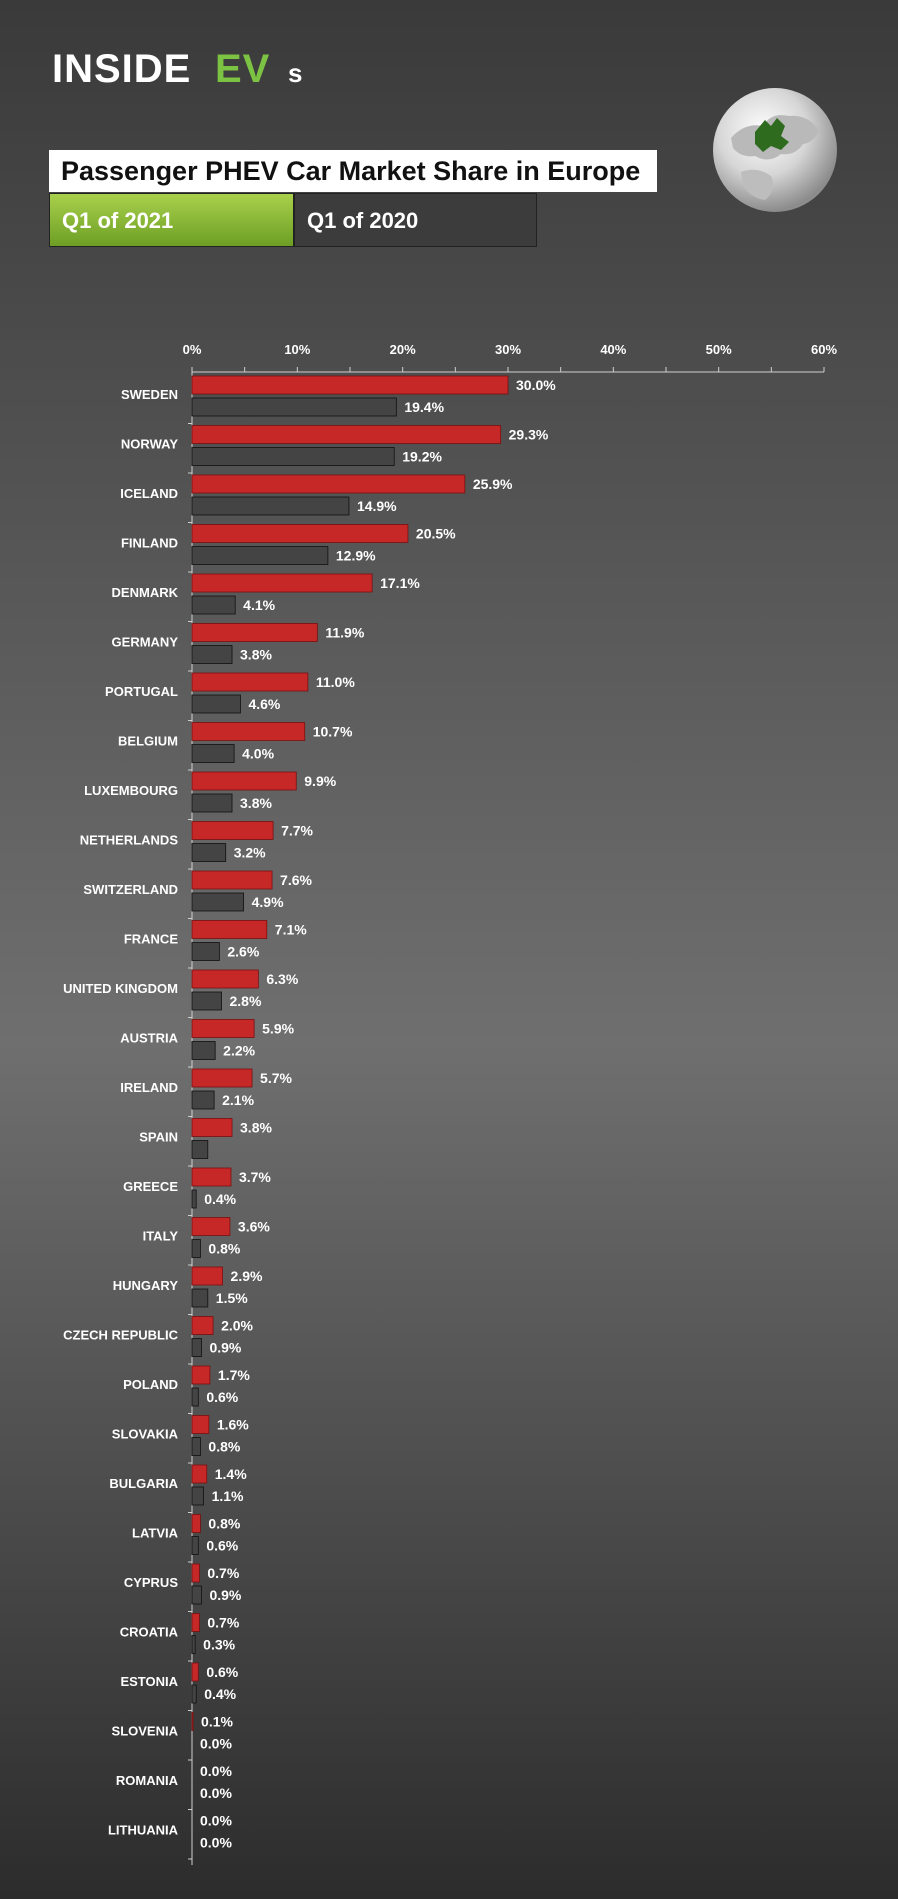 The image size is (898, 1899). Describe the element at coordinates (268, 902) in the screenshot. I see `data-label-q1-2020: 4.9%` at that location.